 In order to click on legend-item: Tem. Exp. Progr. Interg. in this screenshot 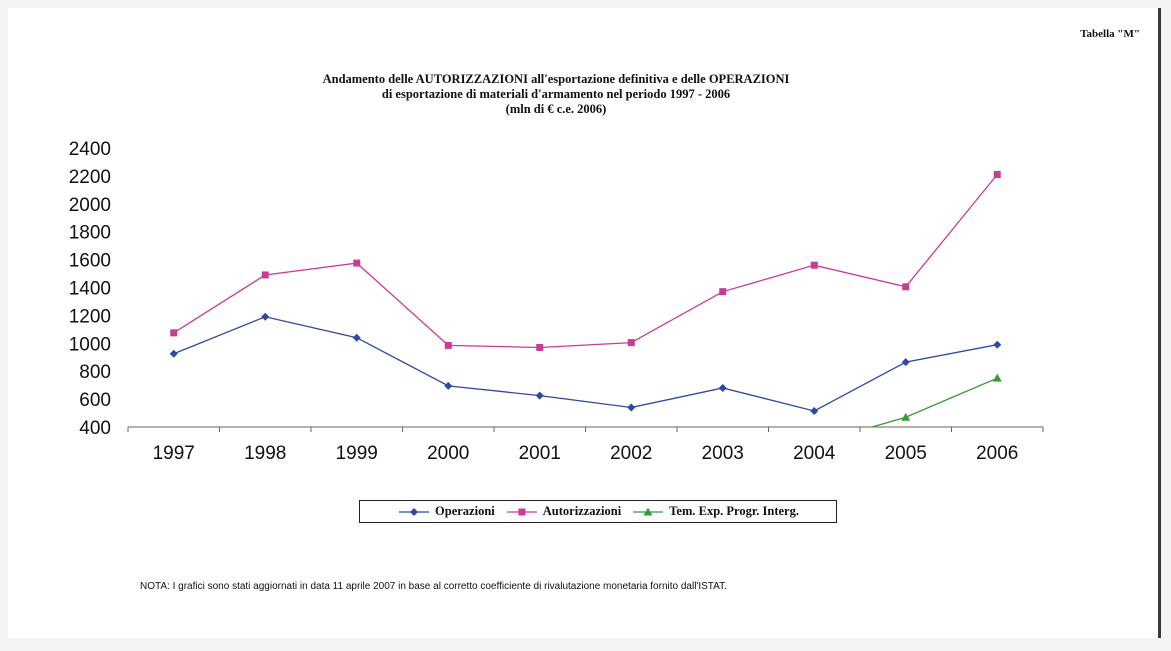, I will do `click(715, 511)`.